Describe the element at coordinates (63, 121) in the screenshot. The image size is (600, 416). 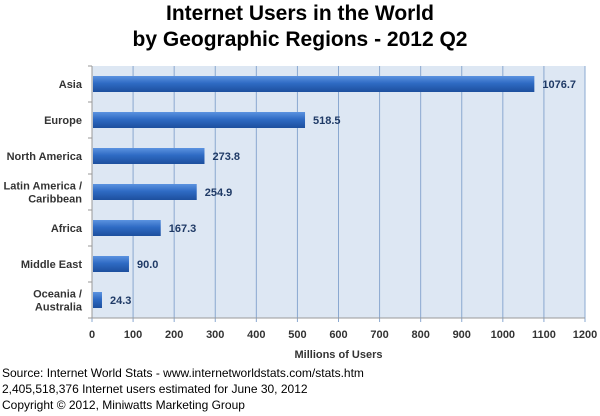
I see `category-label: Europe` at that location.